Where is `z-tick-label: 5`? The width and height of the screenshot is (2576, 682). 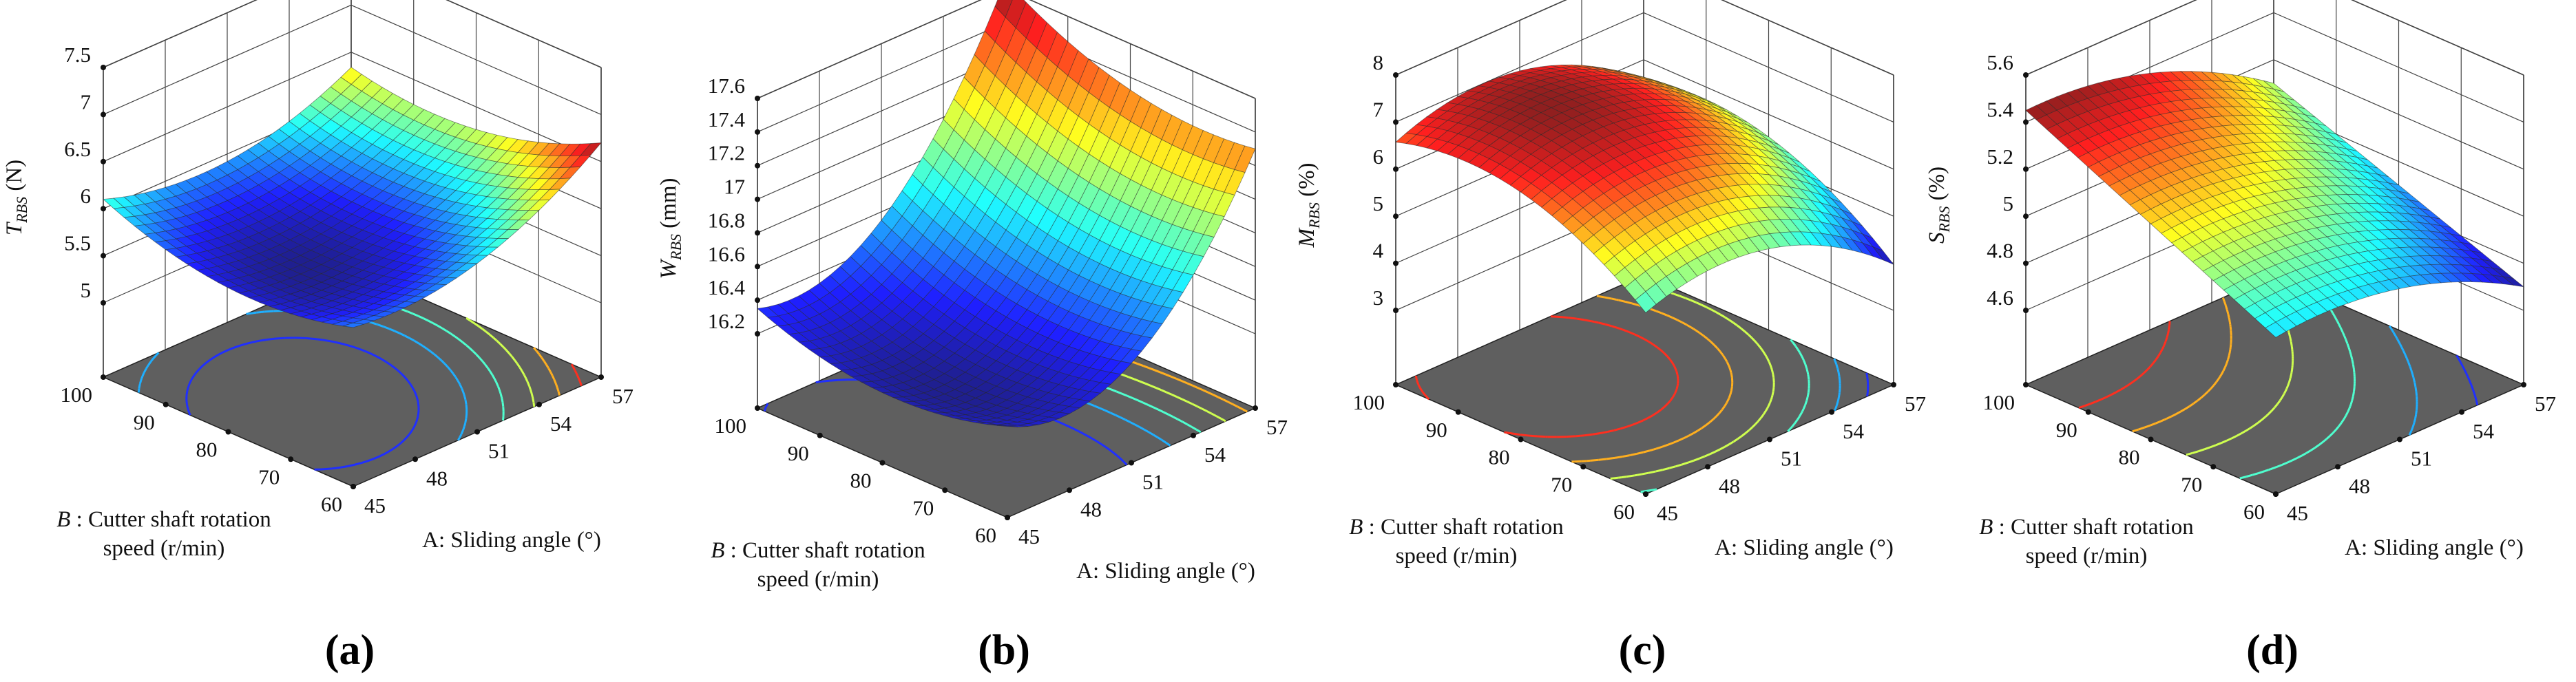
z-tick-label: 5 is located at coordinates (1378, 203).